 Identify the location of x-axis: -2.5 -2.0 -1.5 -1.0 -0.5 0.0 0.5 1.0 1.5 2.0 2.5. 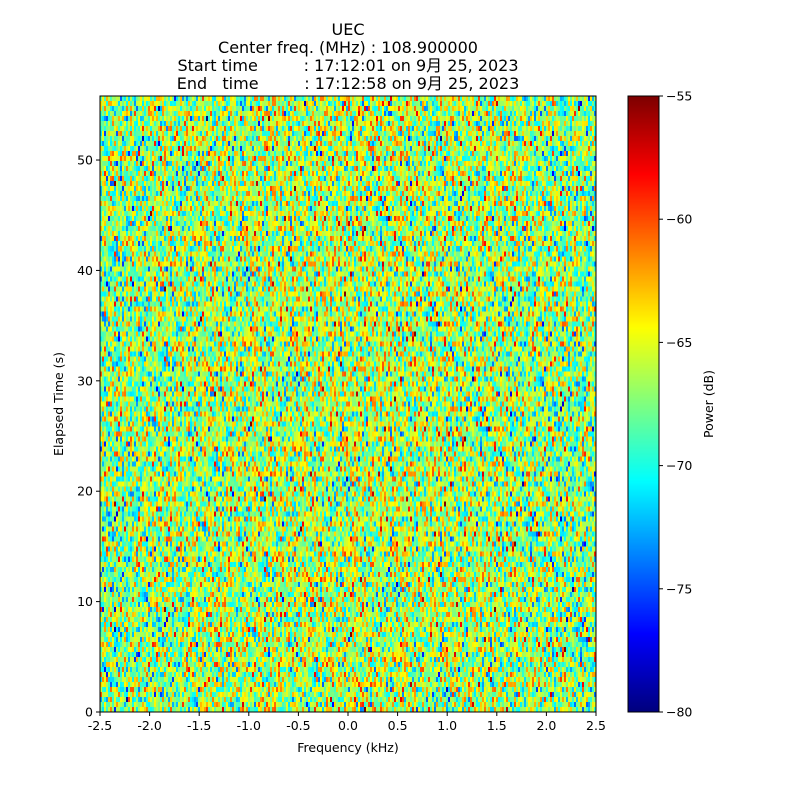
(347, 722).